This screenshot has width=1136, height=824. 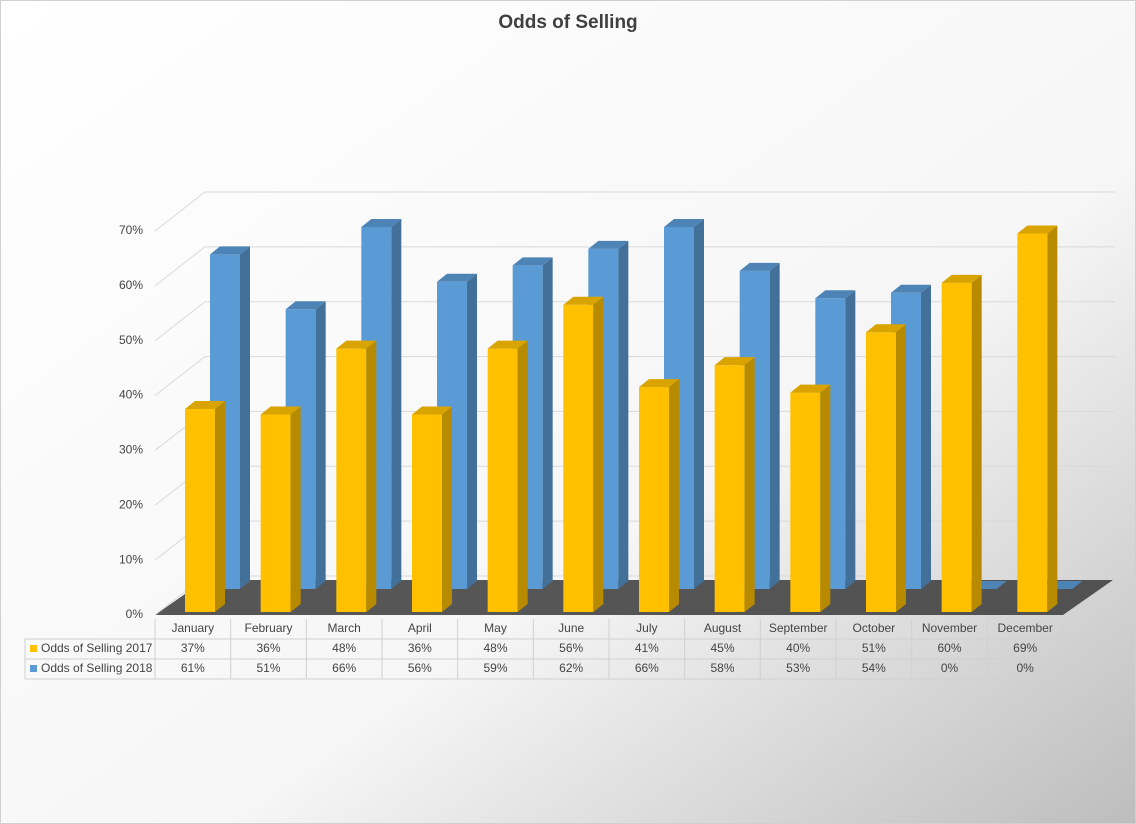 What do you see at coordinates (131, 450) in the screenshot?
I see `y-tick-label: 30%` at bounding box center [131, 450].